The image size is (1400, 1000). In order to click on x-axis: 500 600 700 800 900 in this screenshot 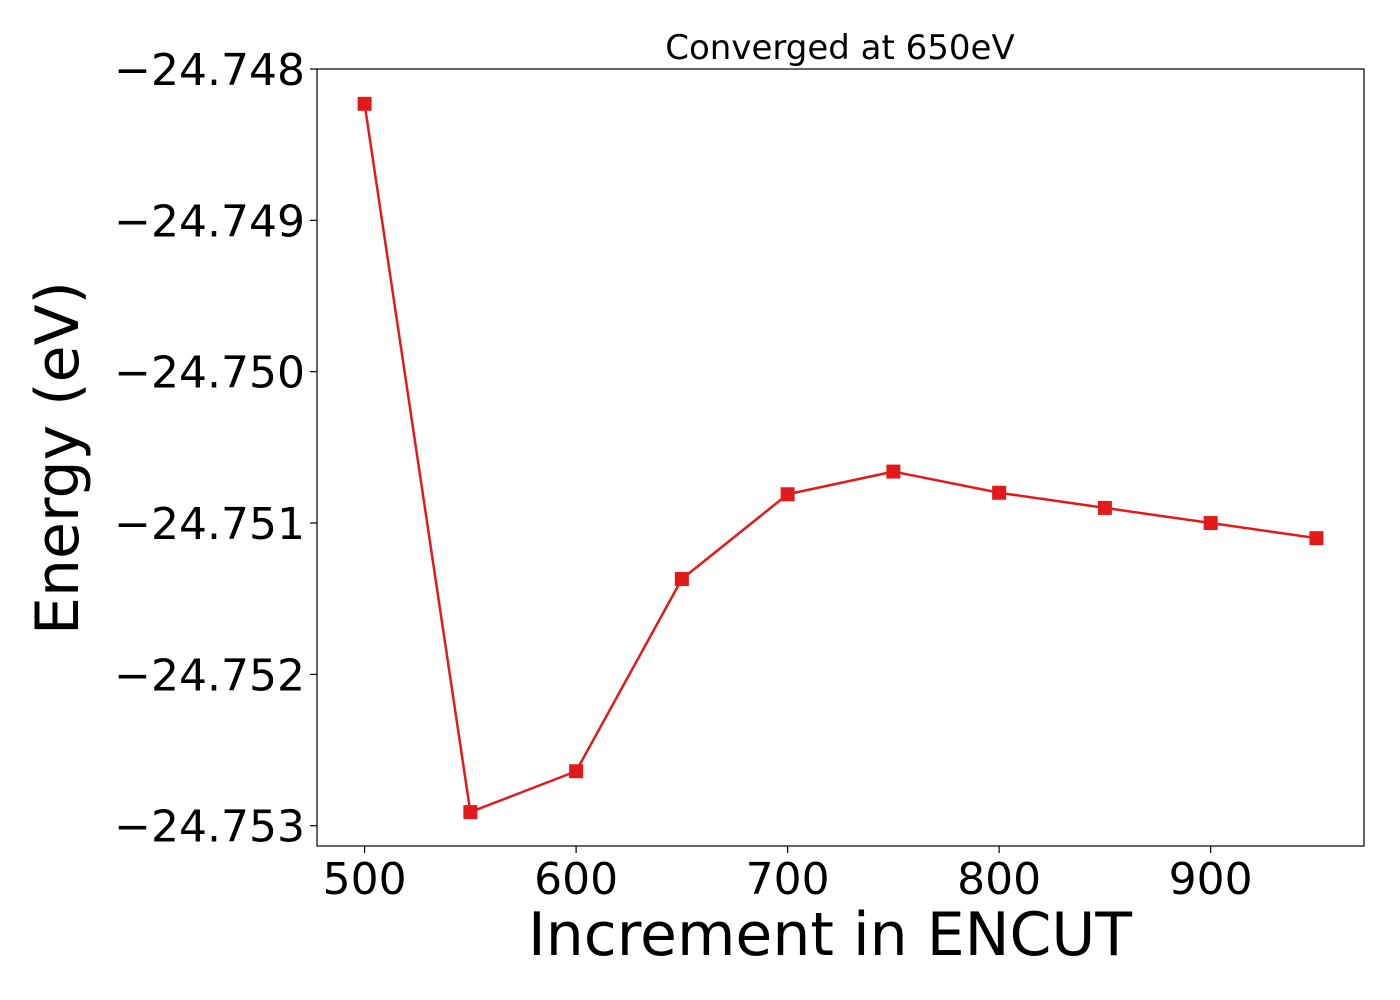, I will do `click(788, 875)`.